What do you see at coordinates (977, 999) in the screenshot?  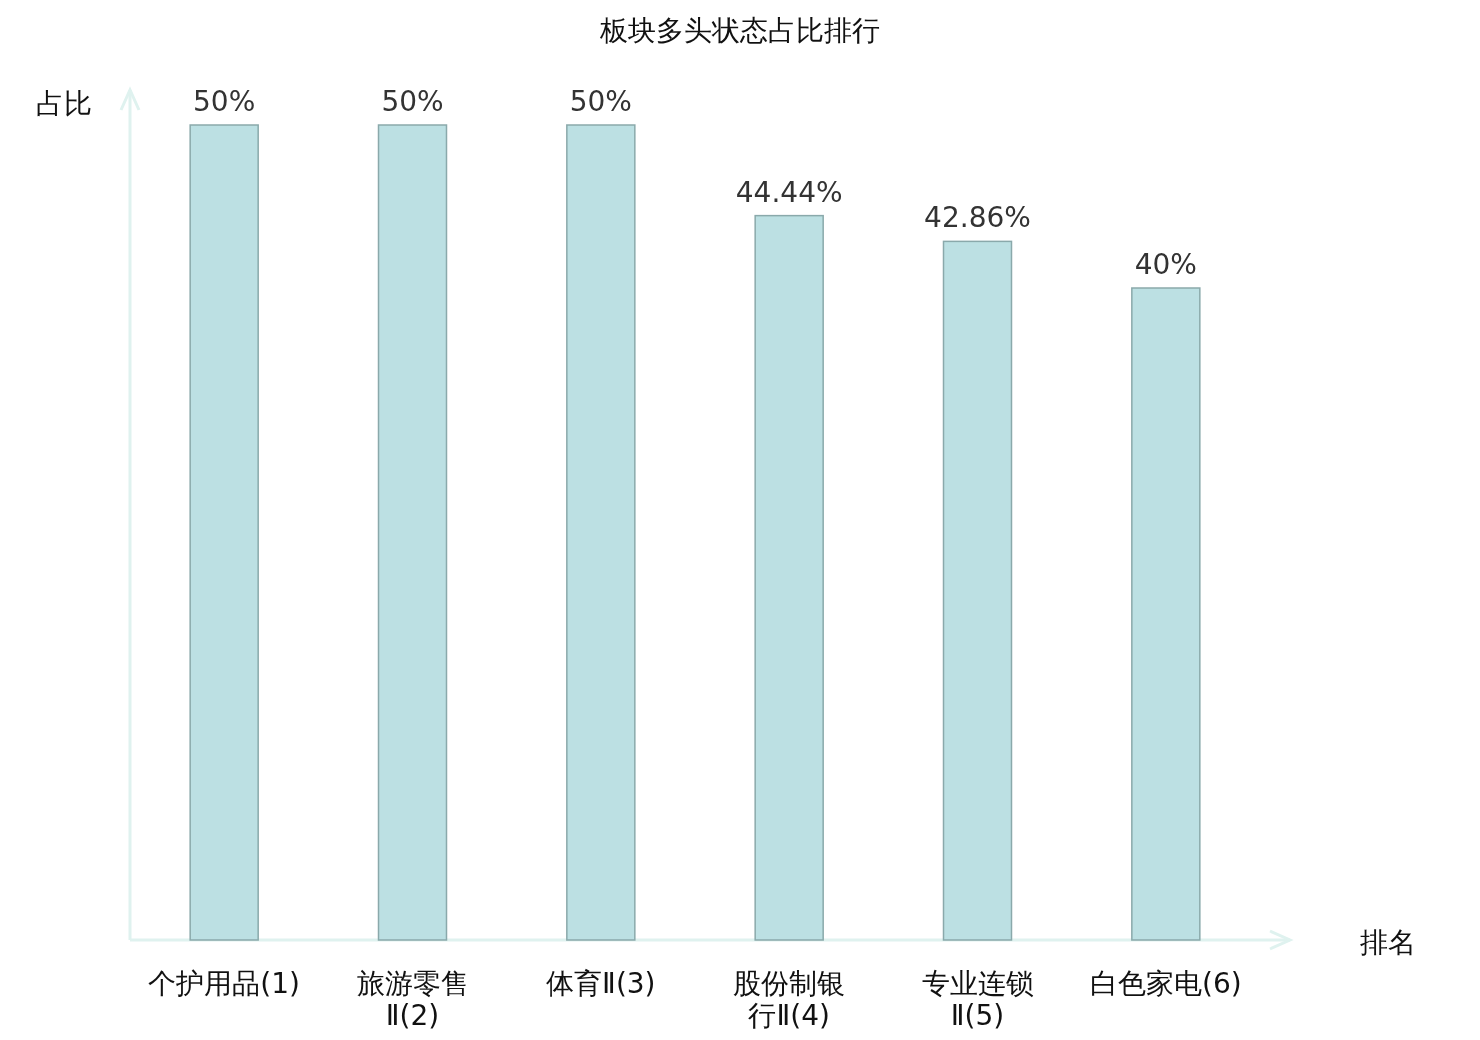 I see `x-tick-label: 专业连锁Ⅱ(5)` at bounding box center [977, 999].